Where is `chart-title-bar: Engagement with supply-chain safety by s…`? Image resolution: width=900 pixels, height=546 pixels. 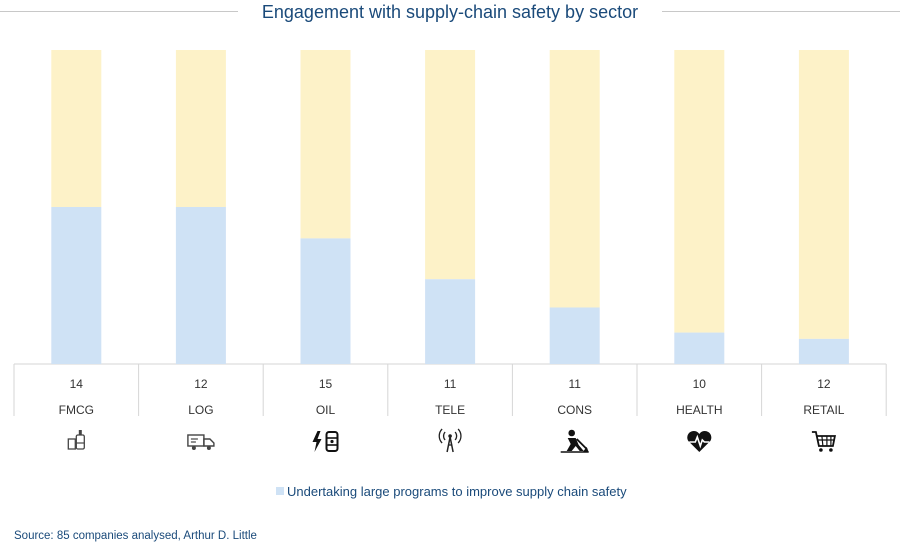 chart-title-bar: Engagement with supply-chain safety by s… is located at coordinates (450, 13).